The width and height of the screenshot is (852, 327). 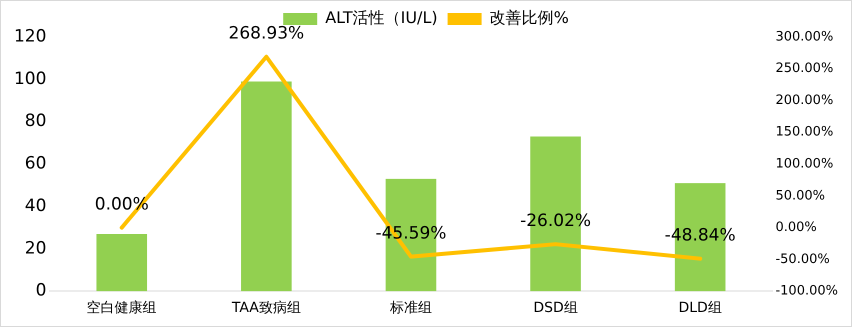 I want to click on x-tick-label: TAA致病组, so click(x=265, y=308).